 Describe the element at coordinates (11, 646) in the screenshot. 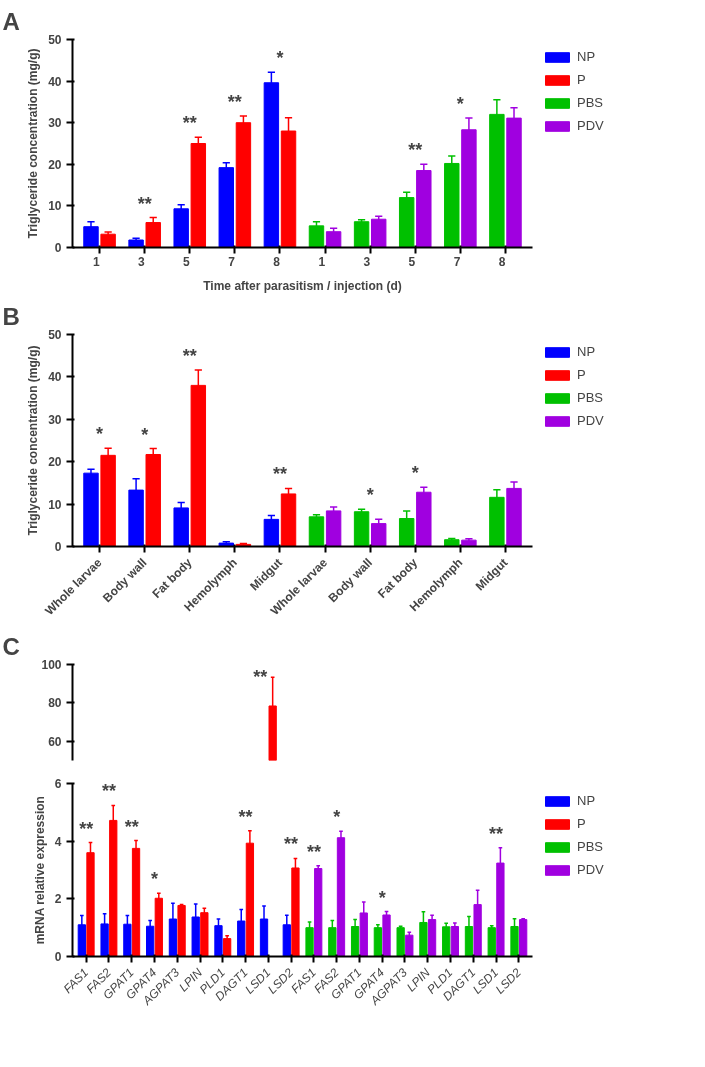

I see `chart-title: C` at that location.